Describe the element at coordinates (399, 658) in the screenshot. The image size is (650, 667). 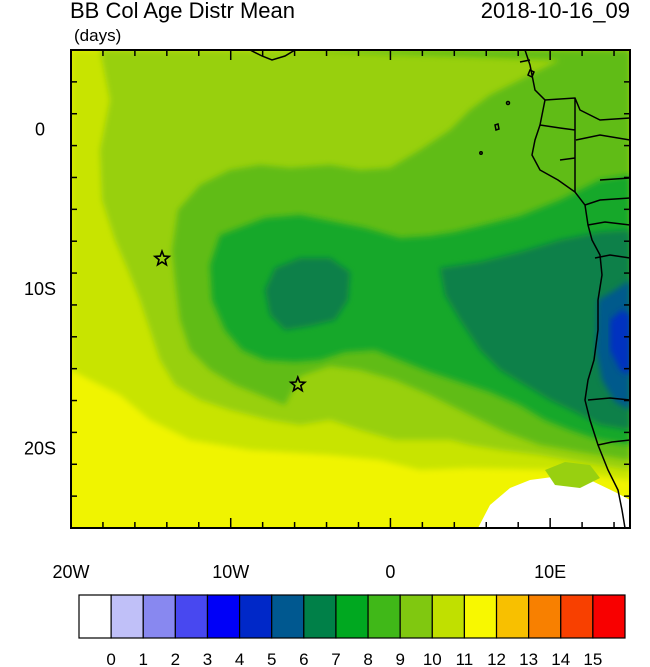
I see `colorbar-label: 9` at that location.